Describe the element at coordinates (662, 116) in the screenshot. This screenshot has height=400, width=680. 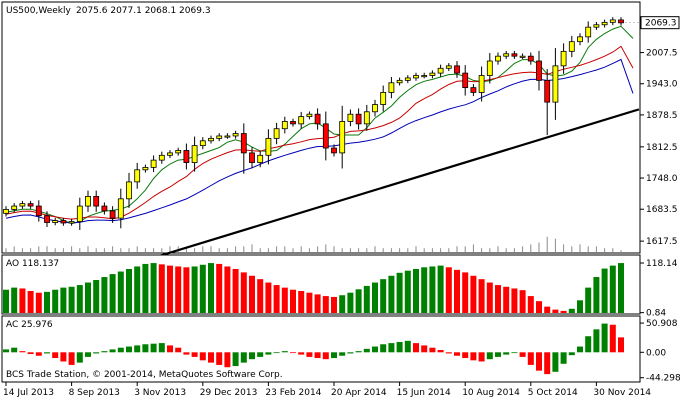
I see `price-tick-label: 1878.5` at that location.